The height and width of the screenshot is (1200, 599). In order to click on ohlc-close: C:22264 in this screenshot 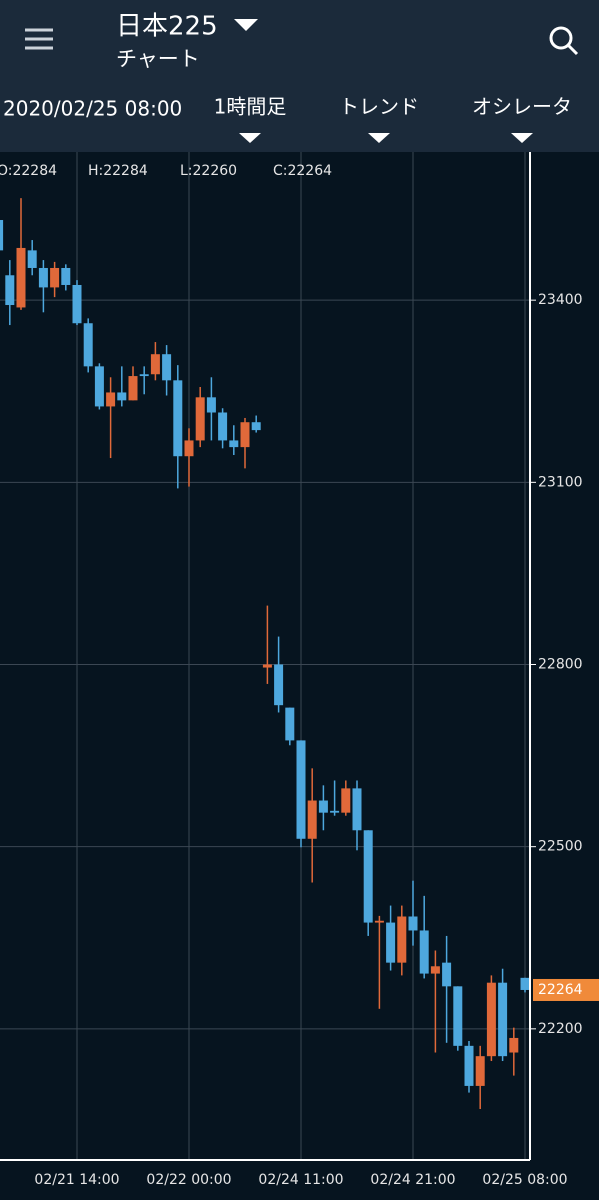, I will do `click(302, 171)`.